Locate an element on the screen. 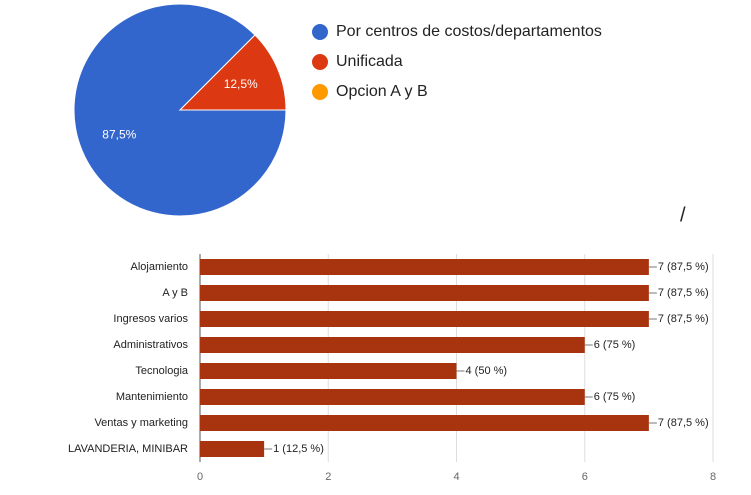 The height and width of the screenshot is (495, 751). legend-label: Opcion A y B is located at coordinates (382, 91).